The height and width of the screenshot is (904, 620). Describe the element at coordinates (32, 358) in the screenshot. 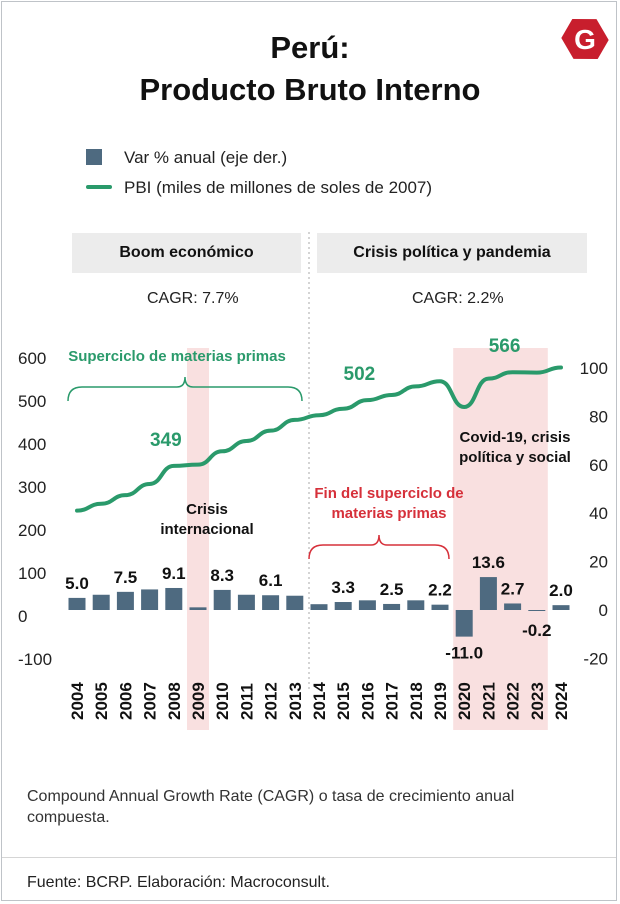

I see `left-axis-tick: 600` at that location.